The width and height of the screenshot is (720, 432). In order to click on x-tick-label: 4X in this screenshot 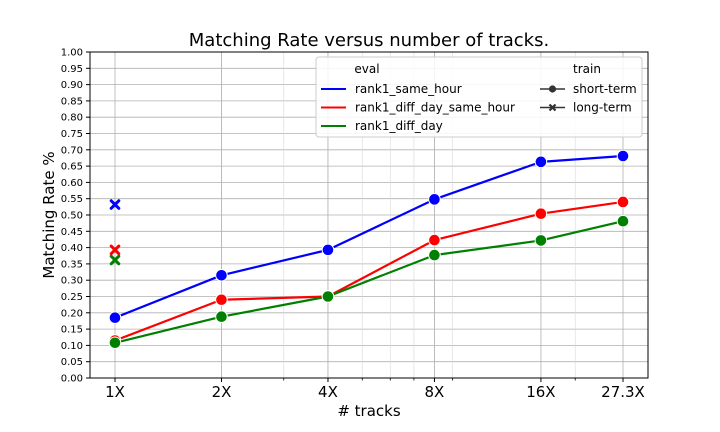, I will do `click(328, 392)`.